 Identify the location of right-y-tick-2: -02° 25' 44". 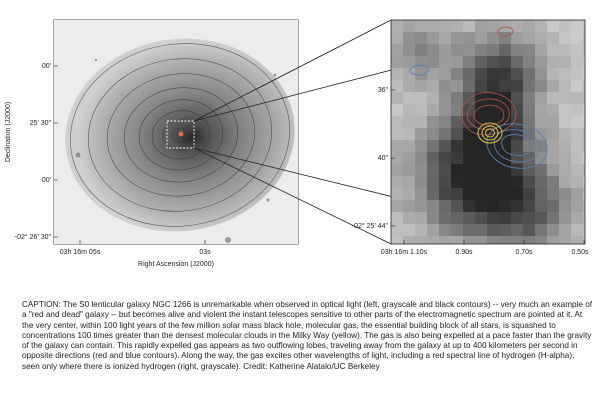
(370, 226).